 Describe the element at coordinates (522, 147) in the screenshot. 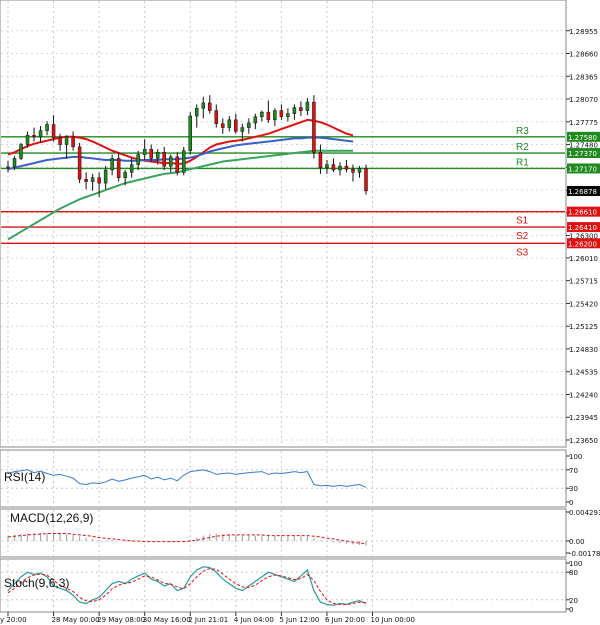

I see `level-label-r2: R2` at that location.